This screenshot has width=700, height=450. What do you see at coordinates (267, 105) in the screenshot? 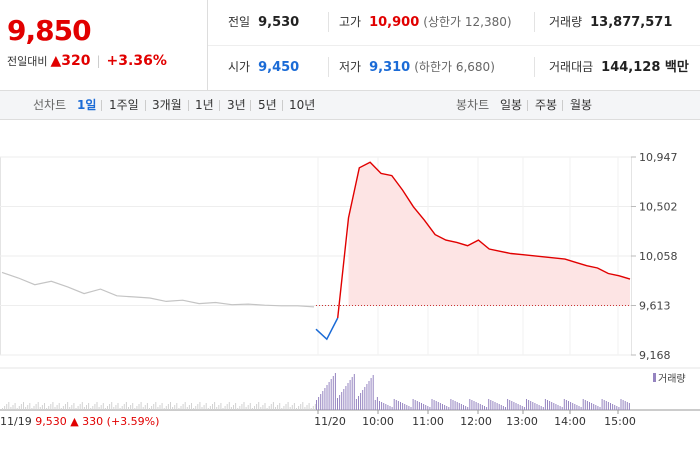
I see `tab-5y: 5년` at bounding box center [267, 105].